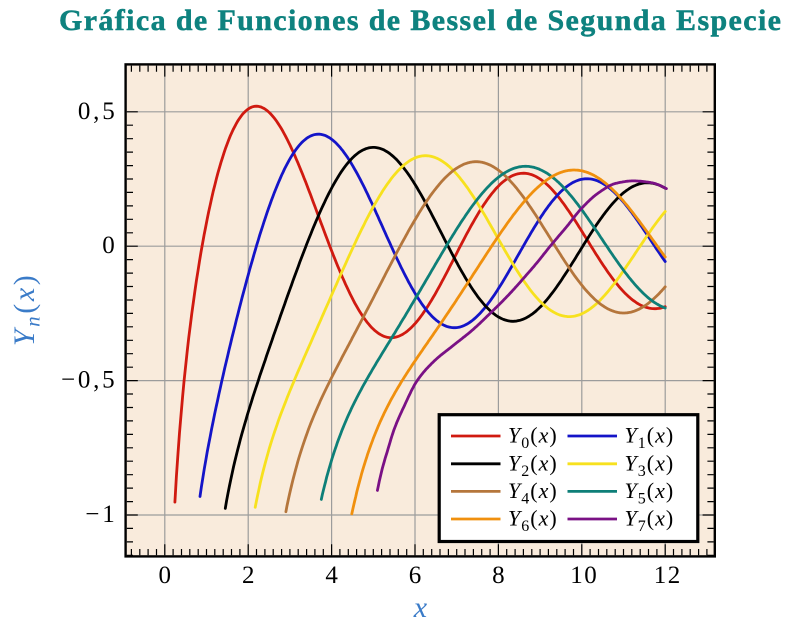  What do you see at coordinates (533, 465) in the screenshot?
I see `svg-text: Y2(x)` at bounding box center [533, 465].